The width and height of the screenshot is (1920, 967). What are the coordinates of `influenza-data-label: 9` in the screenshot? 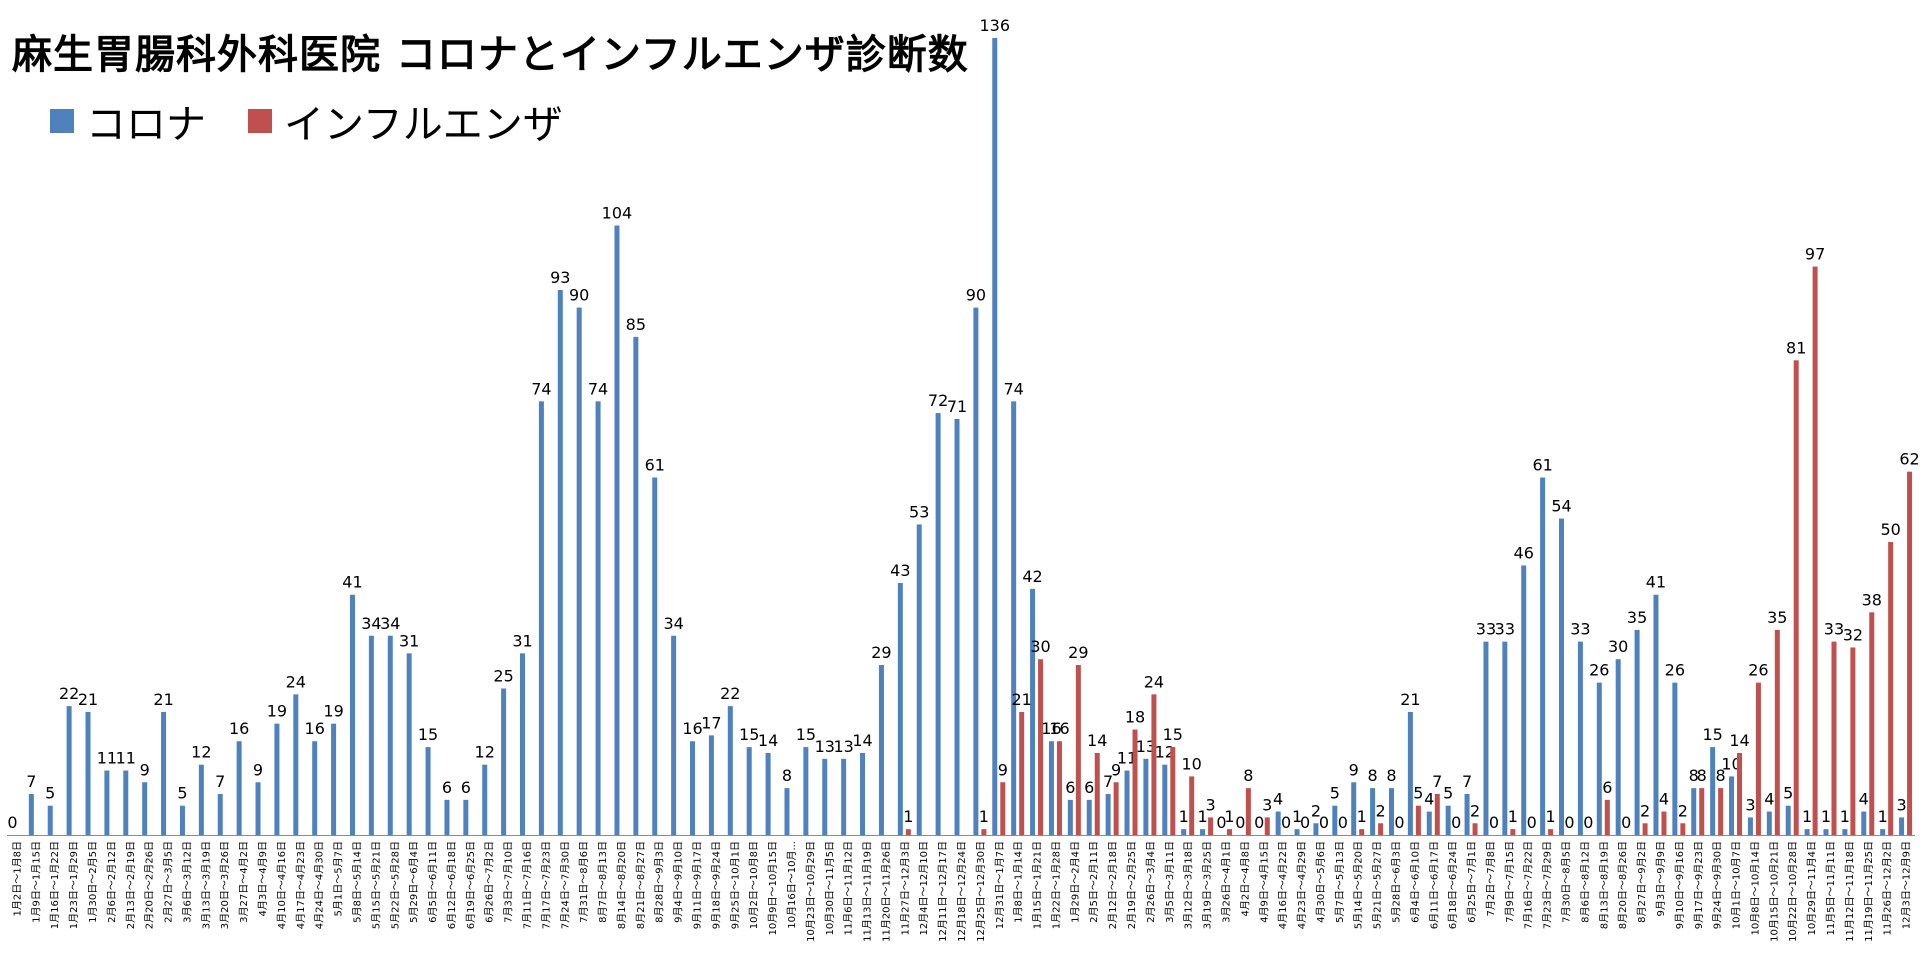 It's located at (1003, 769).